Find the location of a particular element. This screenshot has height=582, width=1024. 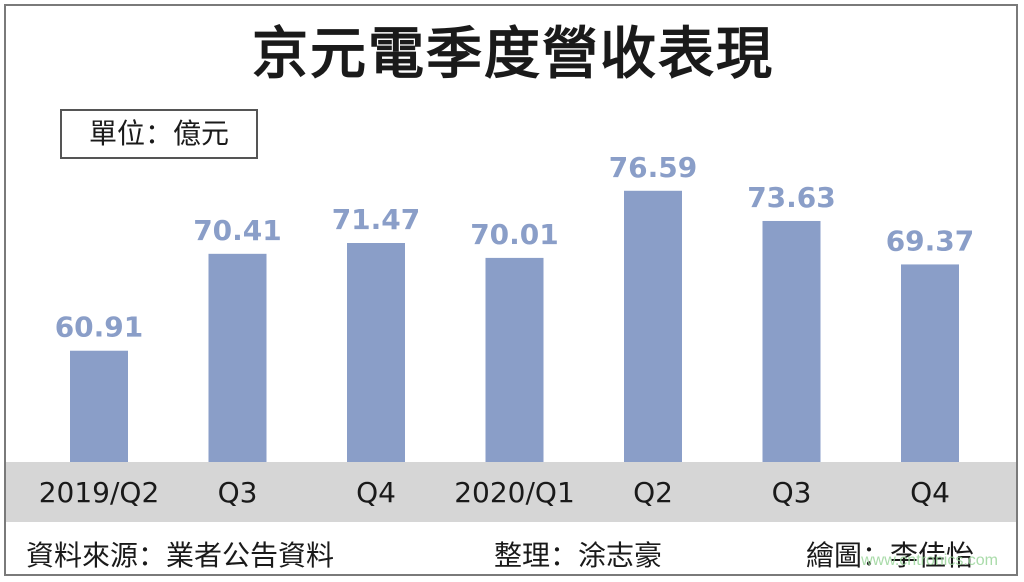

value-label-4: 76.59 is located at coordinates (653, 167).